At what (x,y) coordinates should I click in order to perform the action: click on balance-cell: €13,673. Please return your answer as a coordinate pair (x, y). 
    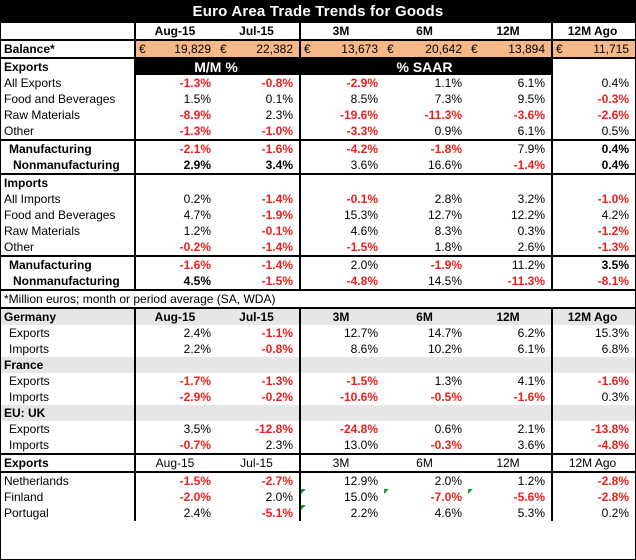
    Looking at the image, I should click on (342, 48).